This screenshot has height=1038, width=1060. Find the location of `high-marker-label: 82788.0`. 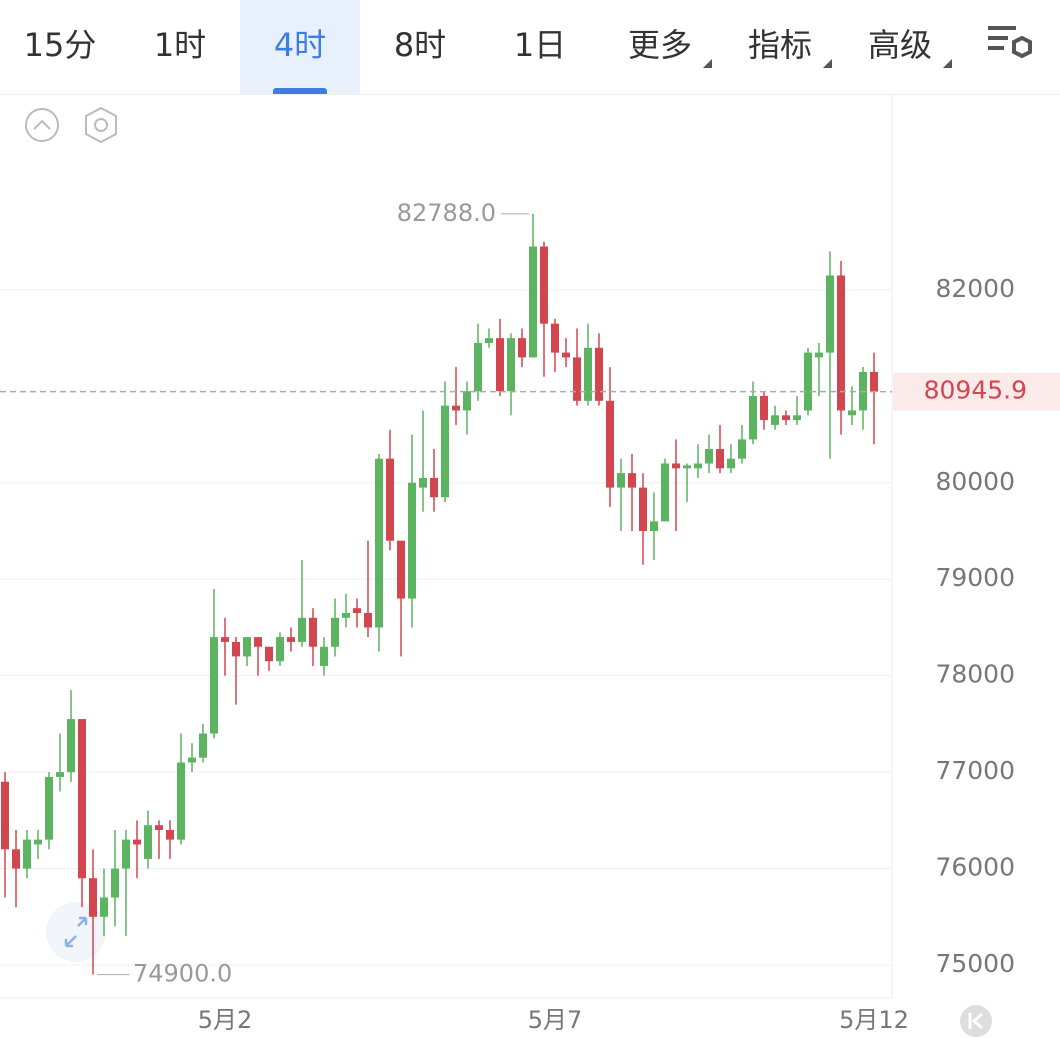

high-marker-label: 82788.0 is located at coordinates (446, 213).